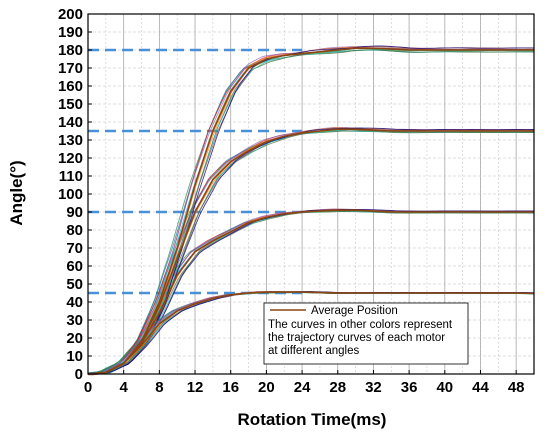 This screenshot has width=550, height=437. I want to click on y-tick-label: 20, so click(74, 338).